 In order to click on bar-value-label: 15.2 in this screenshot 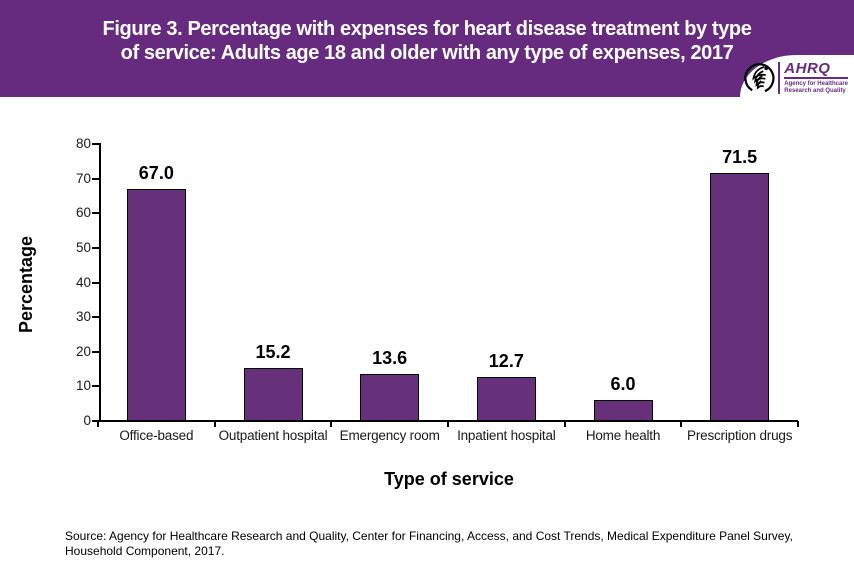, I will do `click(273, 352)`.